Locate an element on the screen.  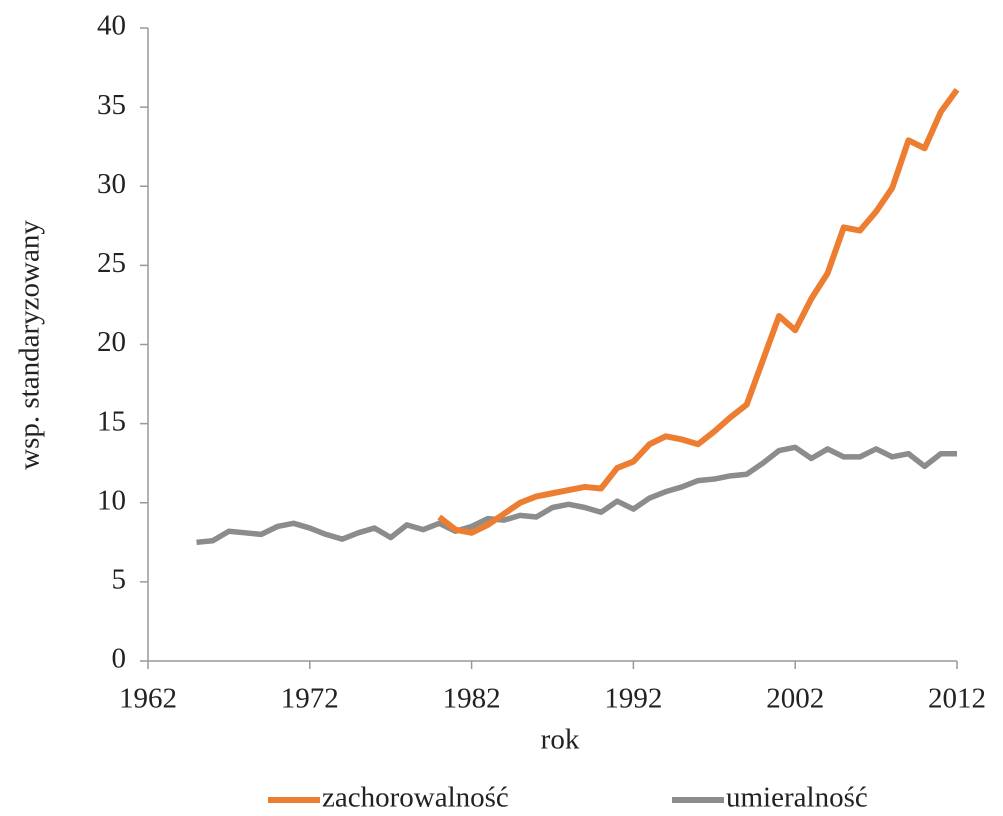
x-tick-label: 1962 is located at coordinates (148, 699).